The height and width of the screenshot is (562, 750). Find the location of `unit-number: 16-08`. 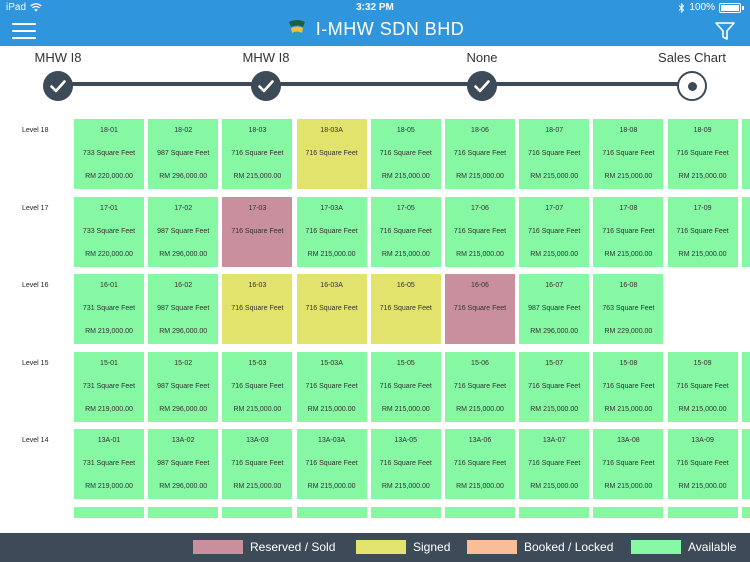

unit-number: 16-08 is located at coordinates (628, 285).